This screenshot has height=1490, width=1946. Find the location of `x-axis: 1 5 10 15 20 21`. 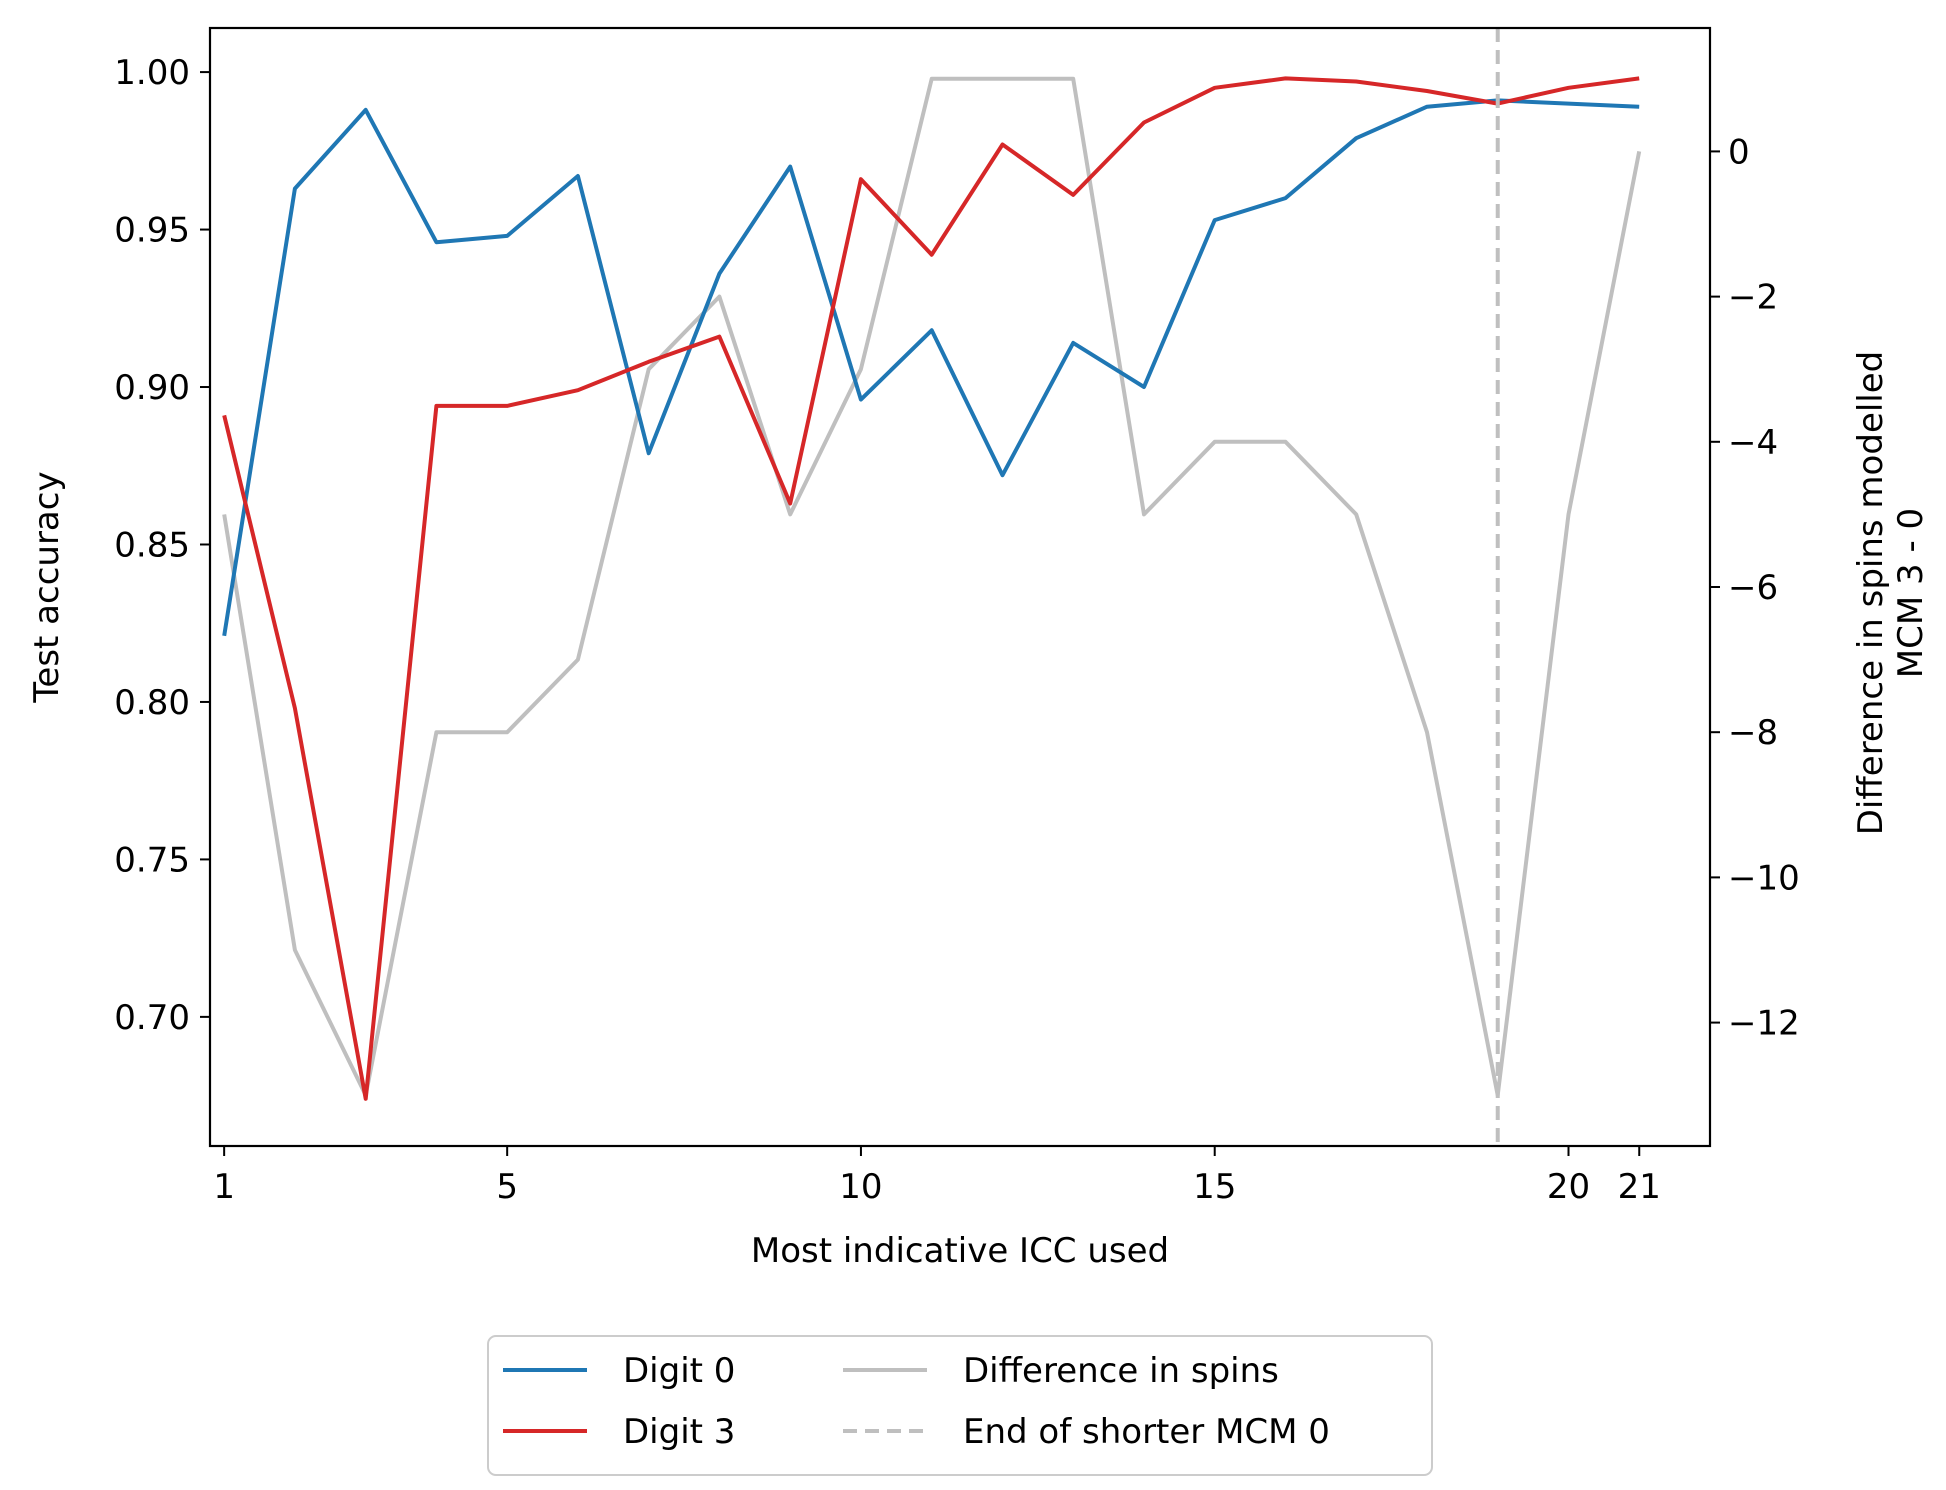

x-axis: 1 5 10 15 20 21 is located at coordinates (937, 1176).